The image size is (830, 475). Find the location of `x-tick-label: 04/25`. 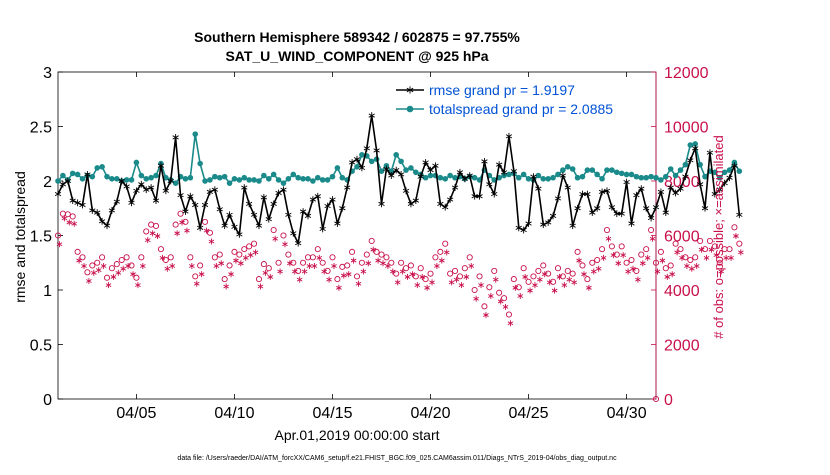

x-tick-label: 04/25 is located at coordinates (529, 413).